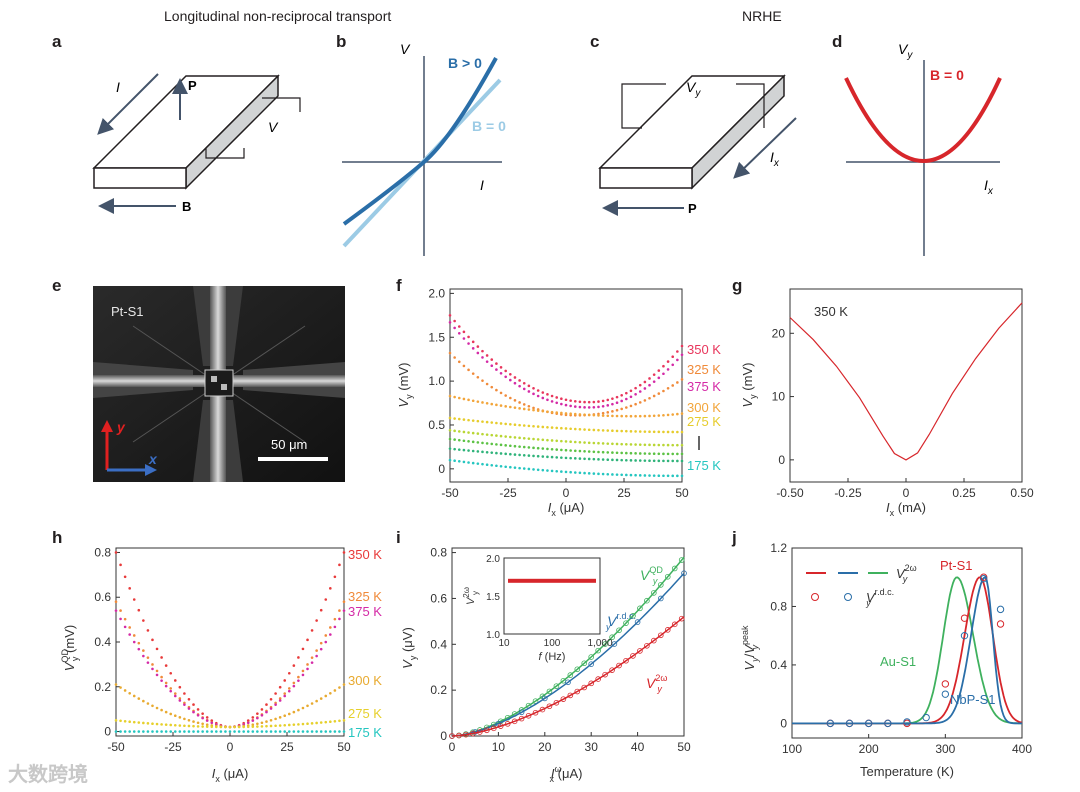  What do you see at coordinates (906, 509) in the screenshot?
I see `x-axis-label: Ix (mA)` at bounding box center [906, 509].